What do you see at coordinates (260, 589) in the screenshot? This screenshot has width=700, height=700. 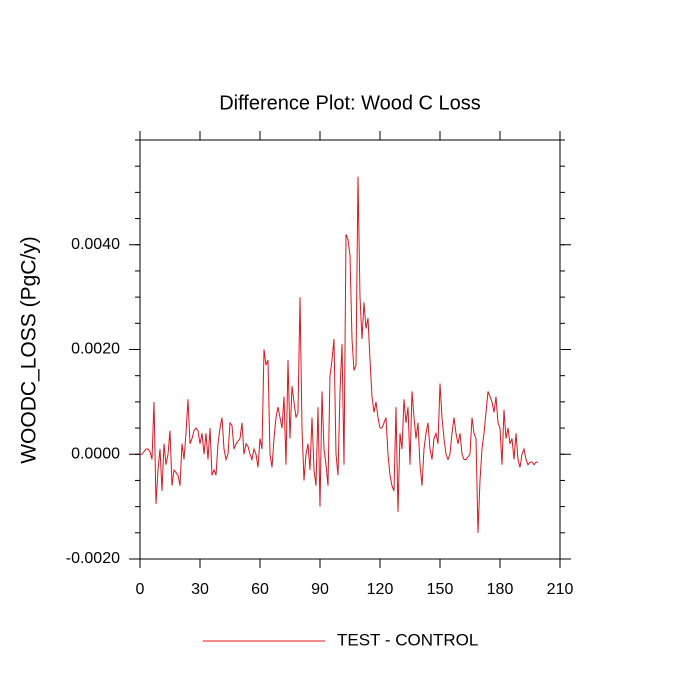 I see `x-tick-label: 60` at bounding box center [260, 589].